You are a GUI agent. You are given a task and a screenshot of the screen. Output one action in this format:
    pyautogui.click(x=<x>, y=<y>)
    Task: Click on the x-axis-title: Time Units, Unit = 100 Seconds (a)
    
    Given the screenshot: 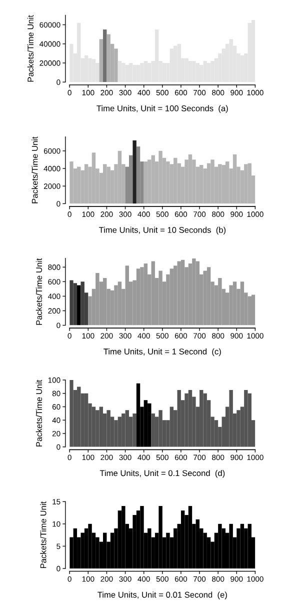 What is the action you would take?
    pyautogui.click(x=162, y=109)
    